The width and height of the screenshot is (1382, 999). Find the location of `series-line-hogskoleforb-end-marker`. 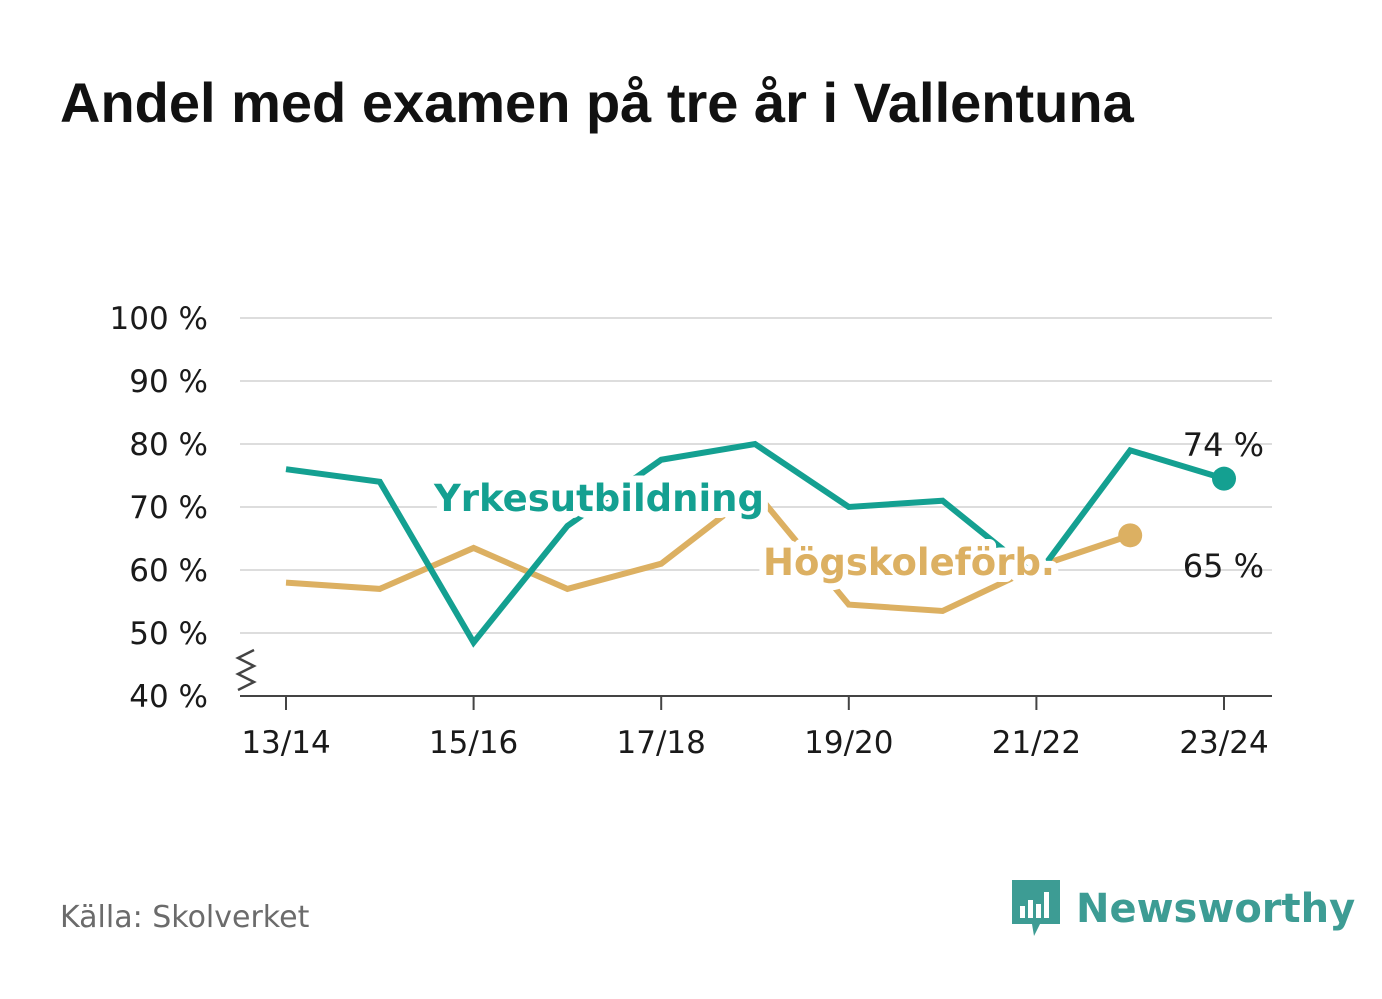

series-line-hogskoleforb-end-marker is located at coordinates (1130, 535).